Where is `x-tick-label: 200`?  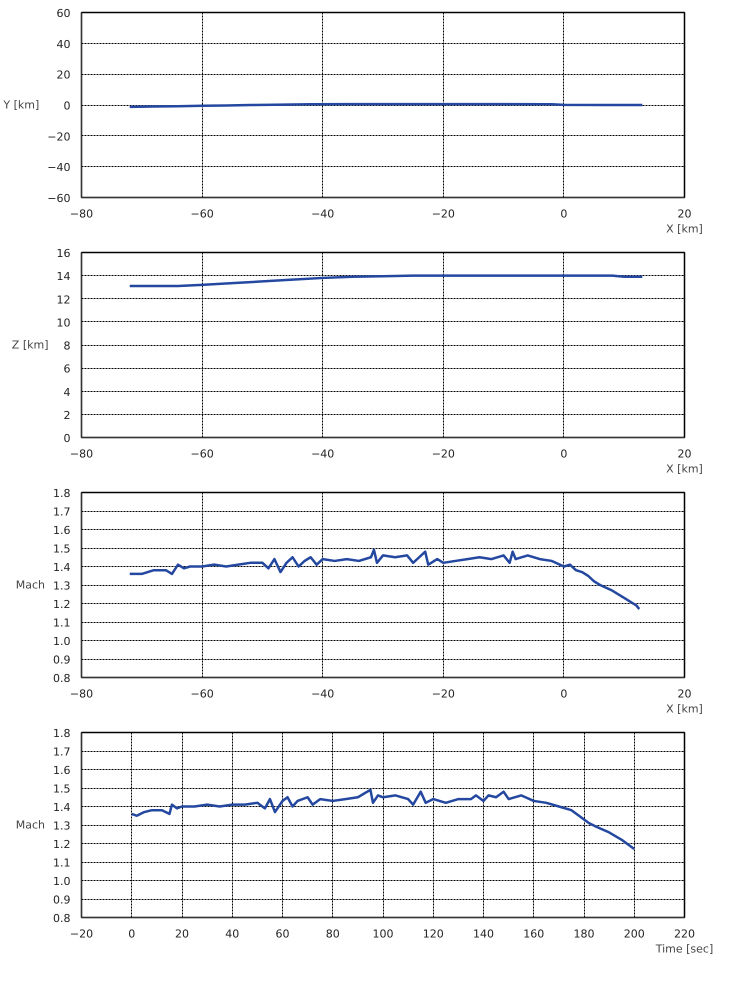
x-tick-label: 200 is located at coordinates (634, 934).